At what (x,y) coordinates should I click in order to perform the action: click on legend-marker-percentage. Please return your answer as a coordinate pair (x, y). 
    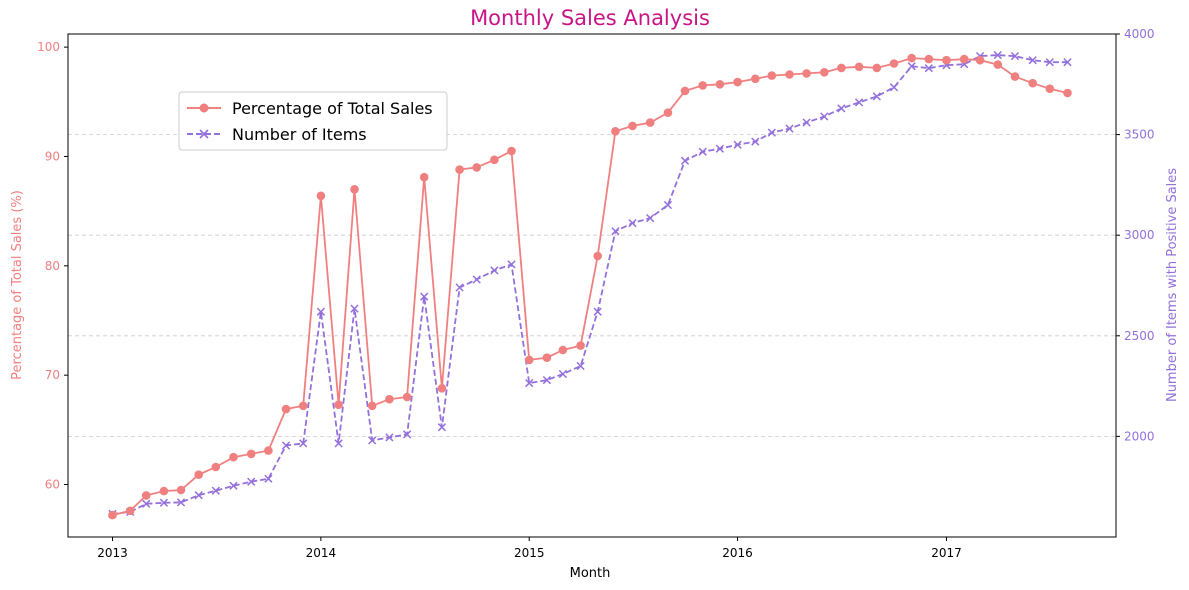
    Looking at the image, I should click on (204, 108).